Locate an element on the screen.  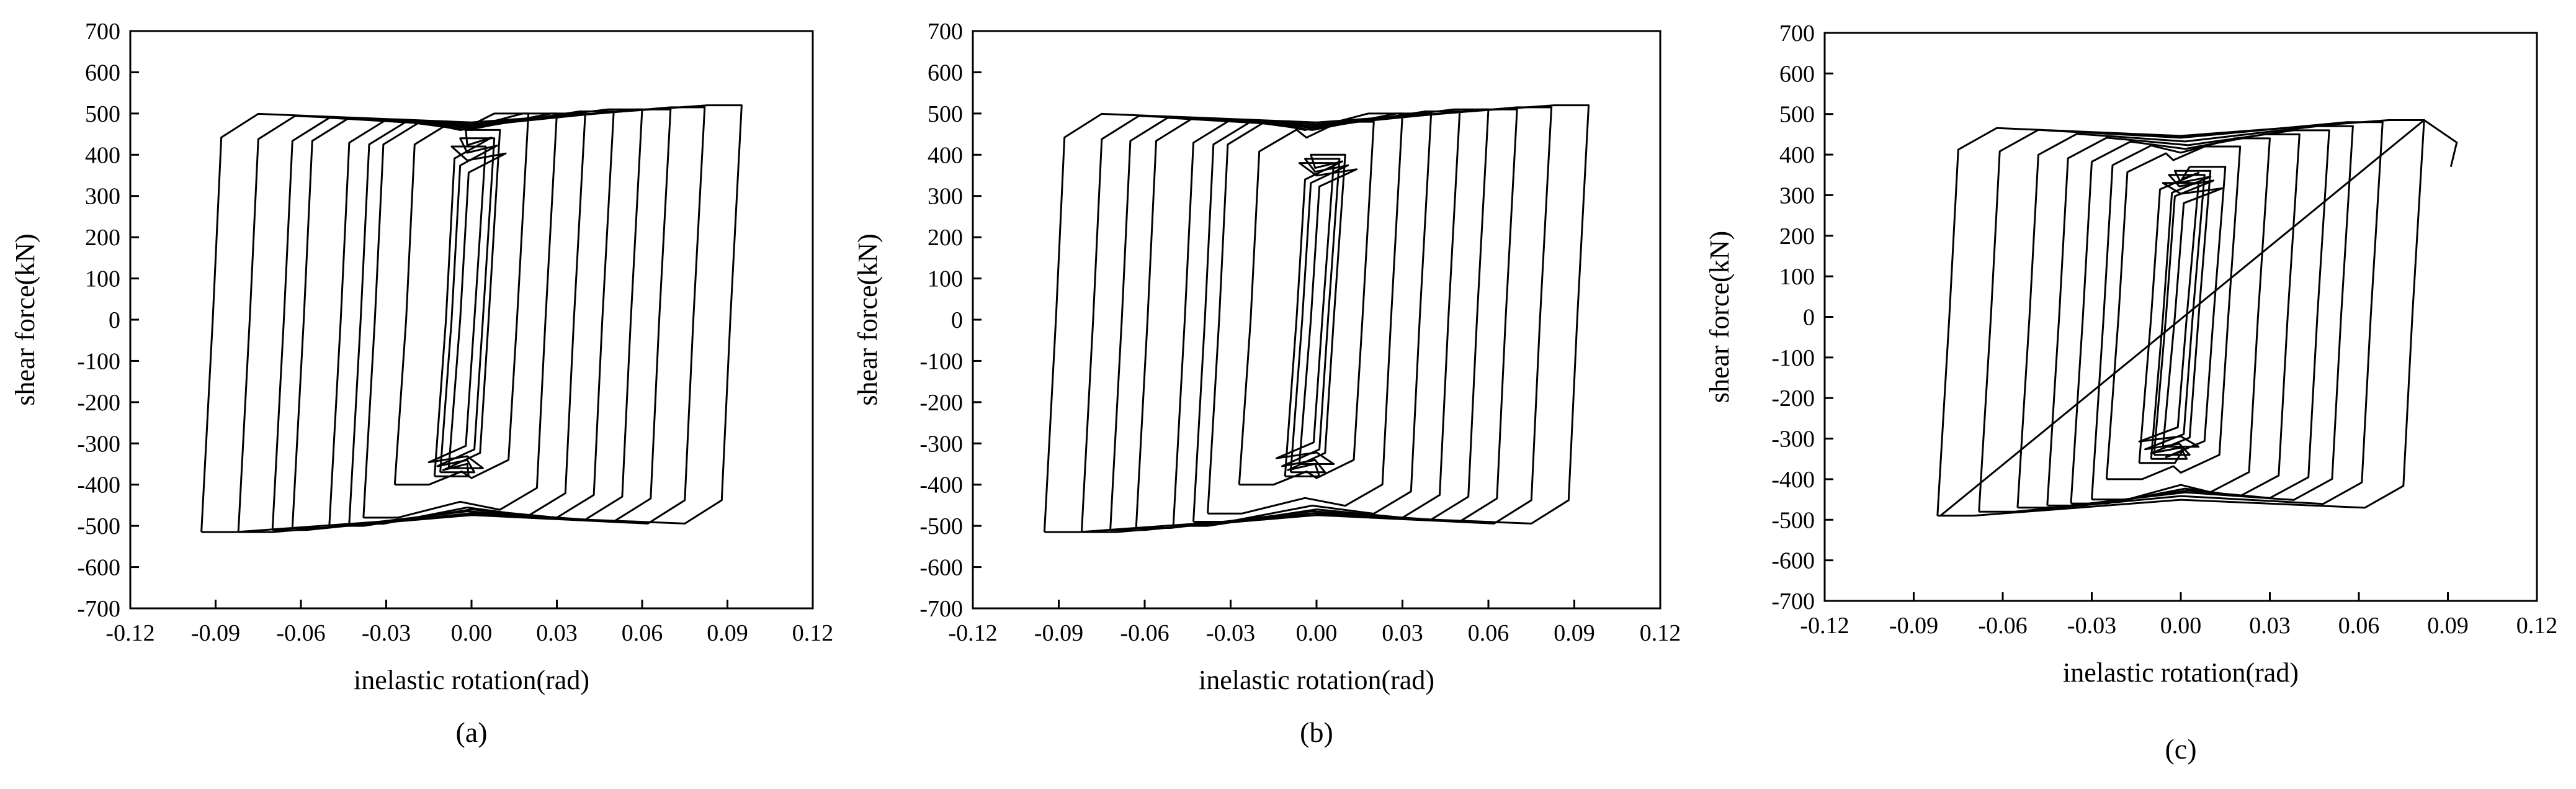
final-cycle-line is located at coordinates (2198, 317).